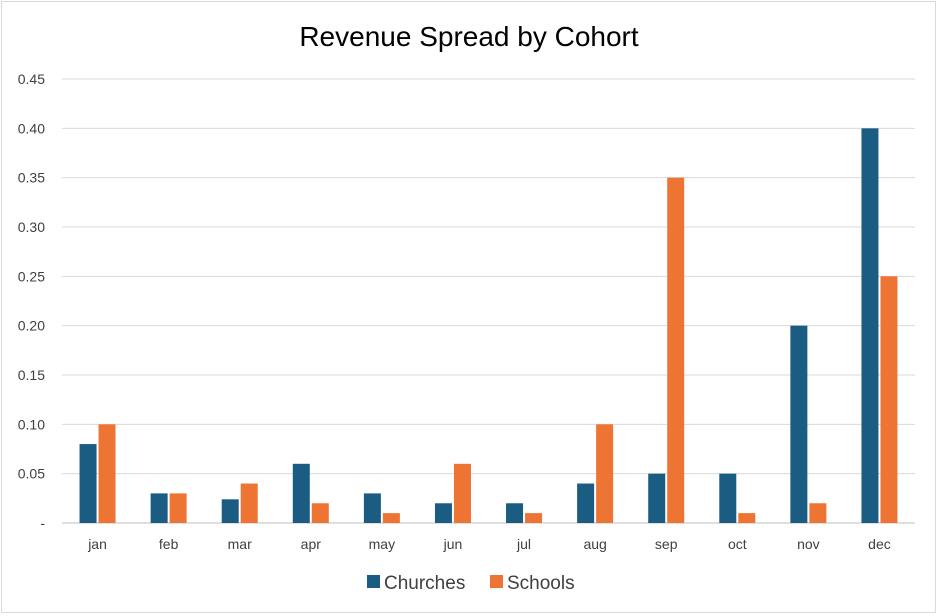 This screenshot has height=616, width=939. What do you see at coordinates (249, 503) in the screenshot?
I see `bar-schools-mar` at bounding box center [249, 503].